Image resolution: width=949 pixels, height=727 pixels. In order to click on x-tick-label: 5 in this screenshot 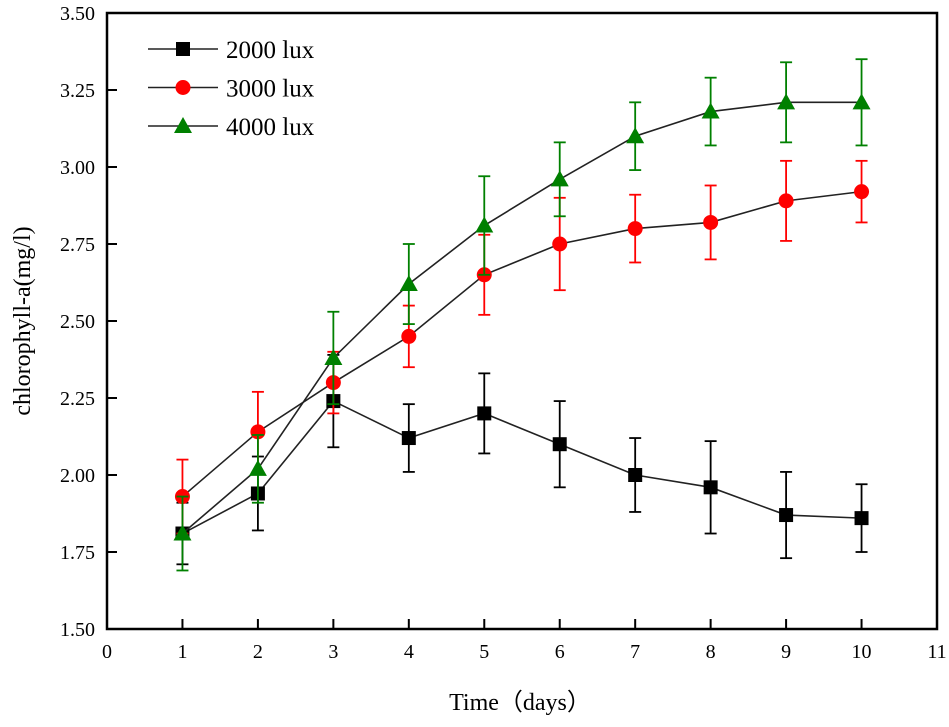, I will do `click(484, 652)`.